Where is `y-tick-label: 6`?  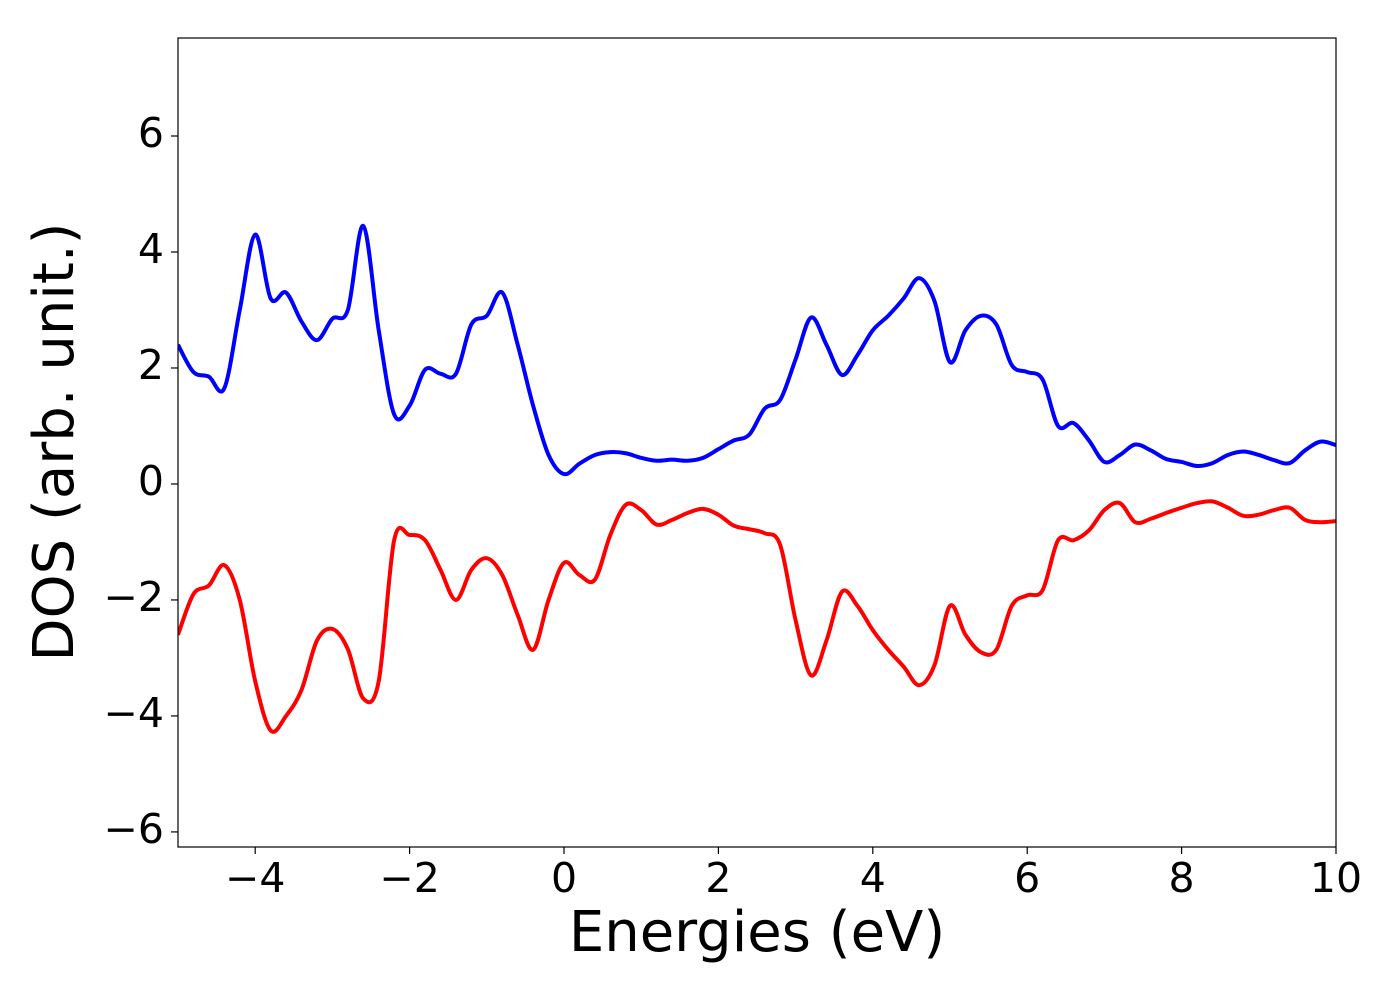 y-tick-label: 6 is located at coordinates (151, 133).